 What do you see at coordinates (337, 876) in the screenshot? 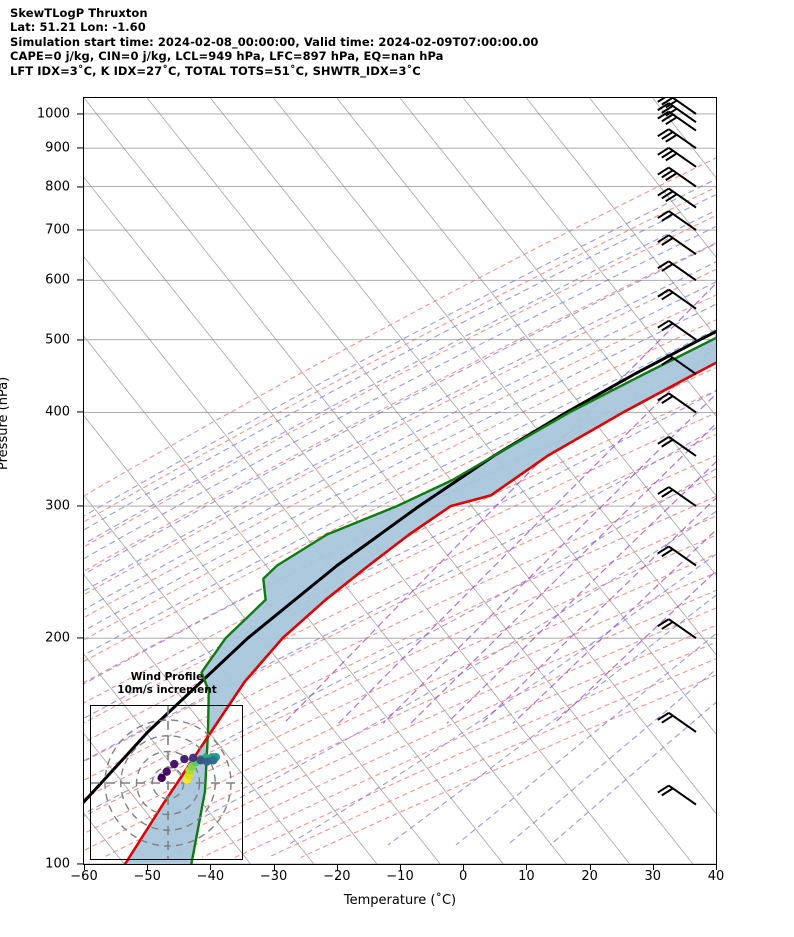
I see `temperature-tick-label: −20` at bounding box center [337, 876].